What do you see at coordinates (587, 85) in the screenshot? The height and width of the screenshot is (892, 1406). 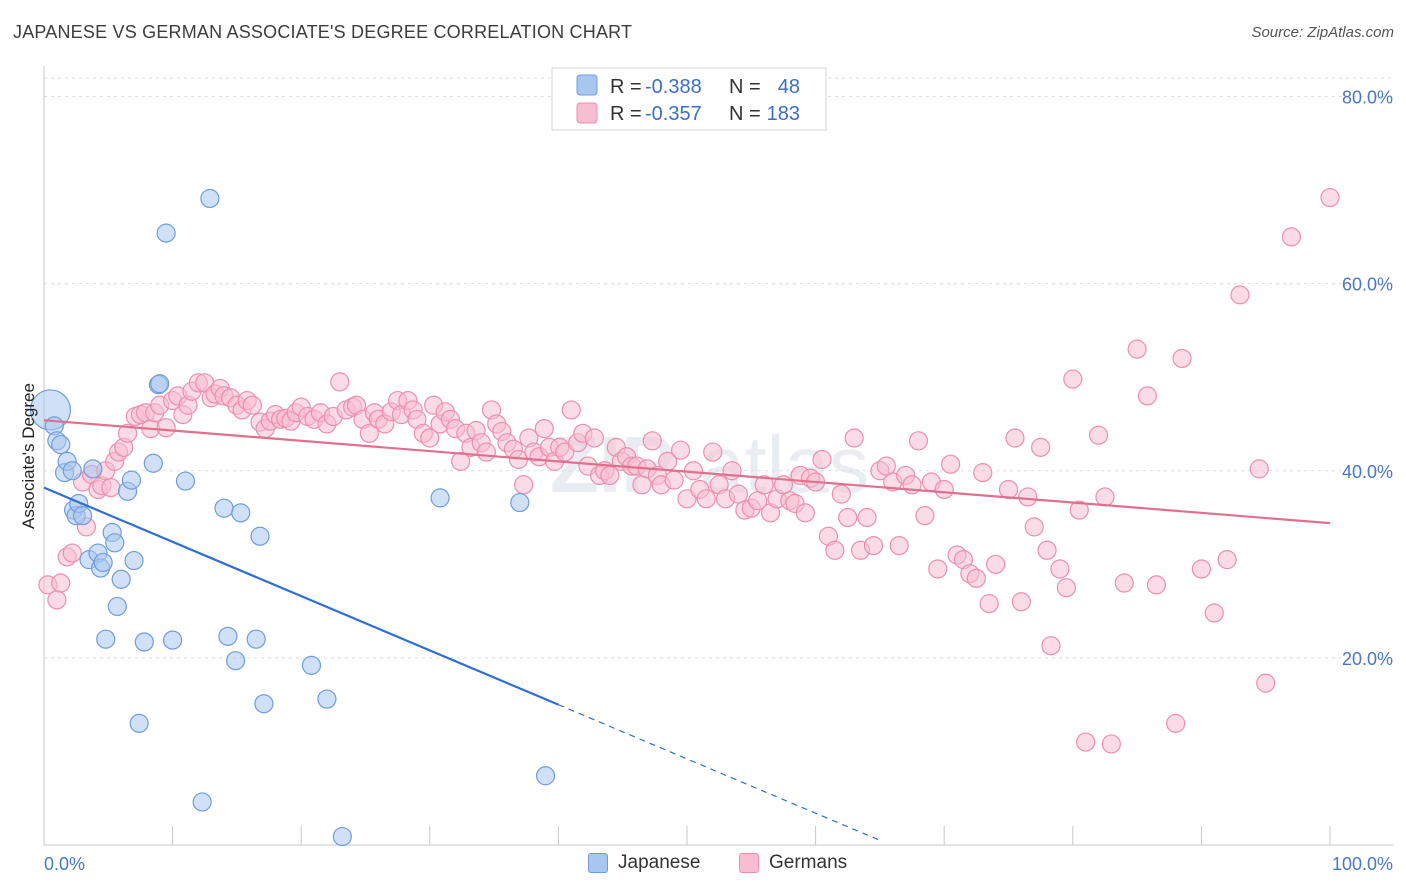 I see `legend-swatch-japanese` at bounding box center [587, 85].